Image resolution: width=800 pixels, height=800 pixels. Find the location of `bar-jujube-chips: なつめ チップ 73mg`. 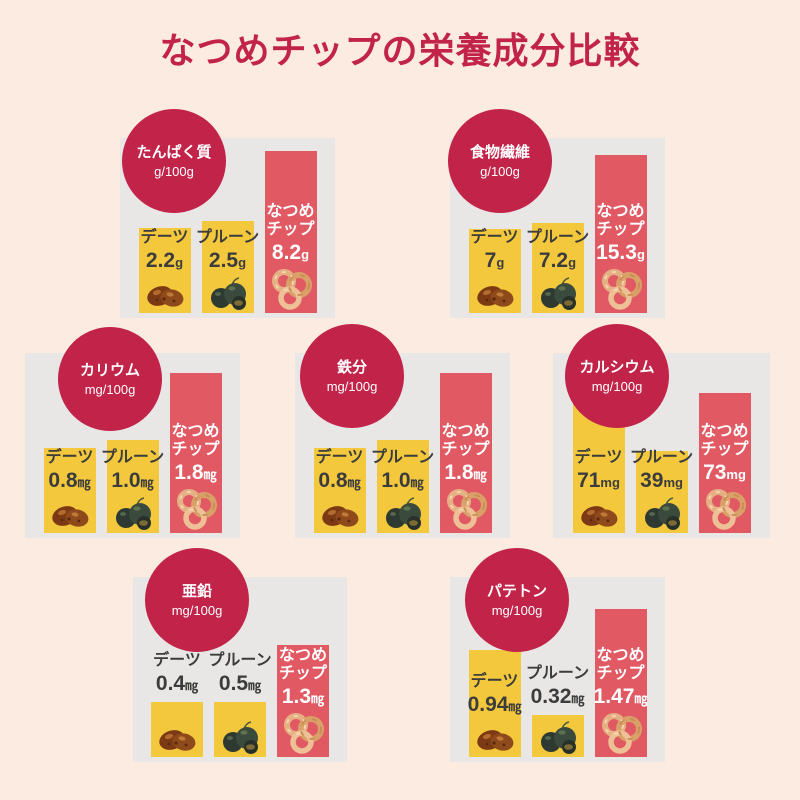

bar-jujube-chips: なつめ チップ 73mg is located at coordinates (724, 463).